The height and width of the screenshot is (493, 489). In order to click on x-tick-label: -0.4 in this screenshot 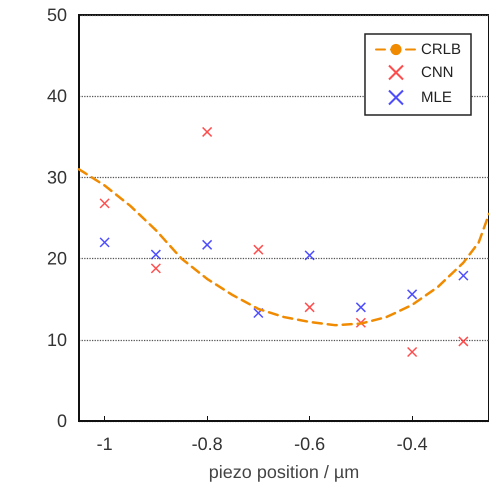, I will do `click(412, 444)`.